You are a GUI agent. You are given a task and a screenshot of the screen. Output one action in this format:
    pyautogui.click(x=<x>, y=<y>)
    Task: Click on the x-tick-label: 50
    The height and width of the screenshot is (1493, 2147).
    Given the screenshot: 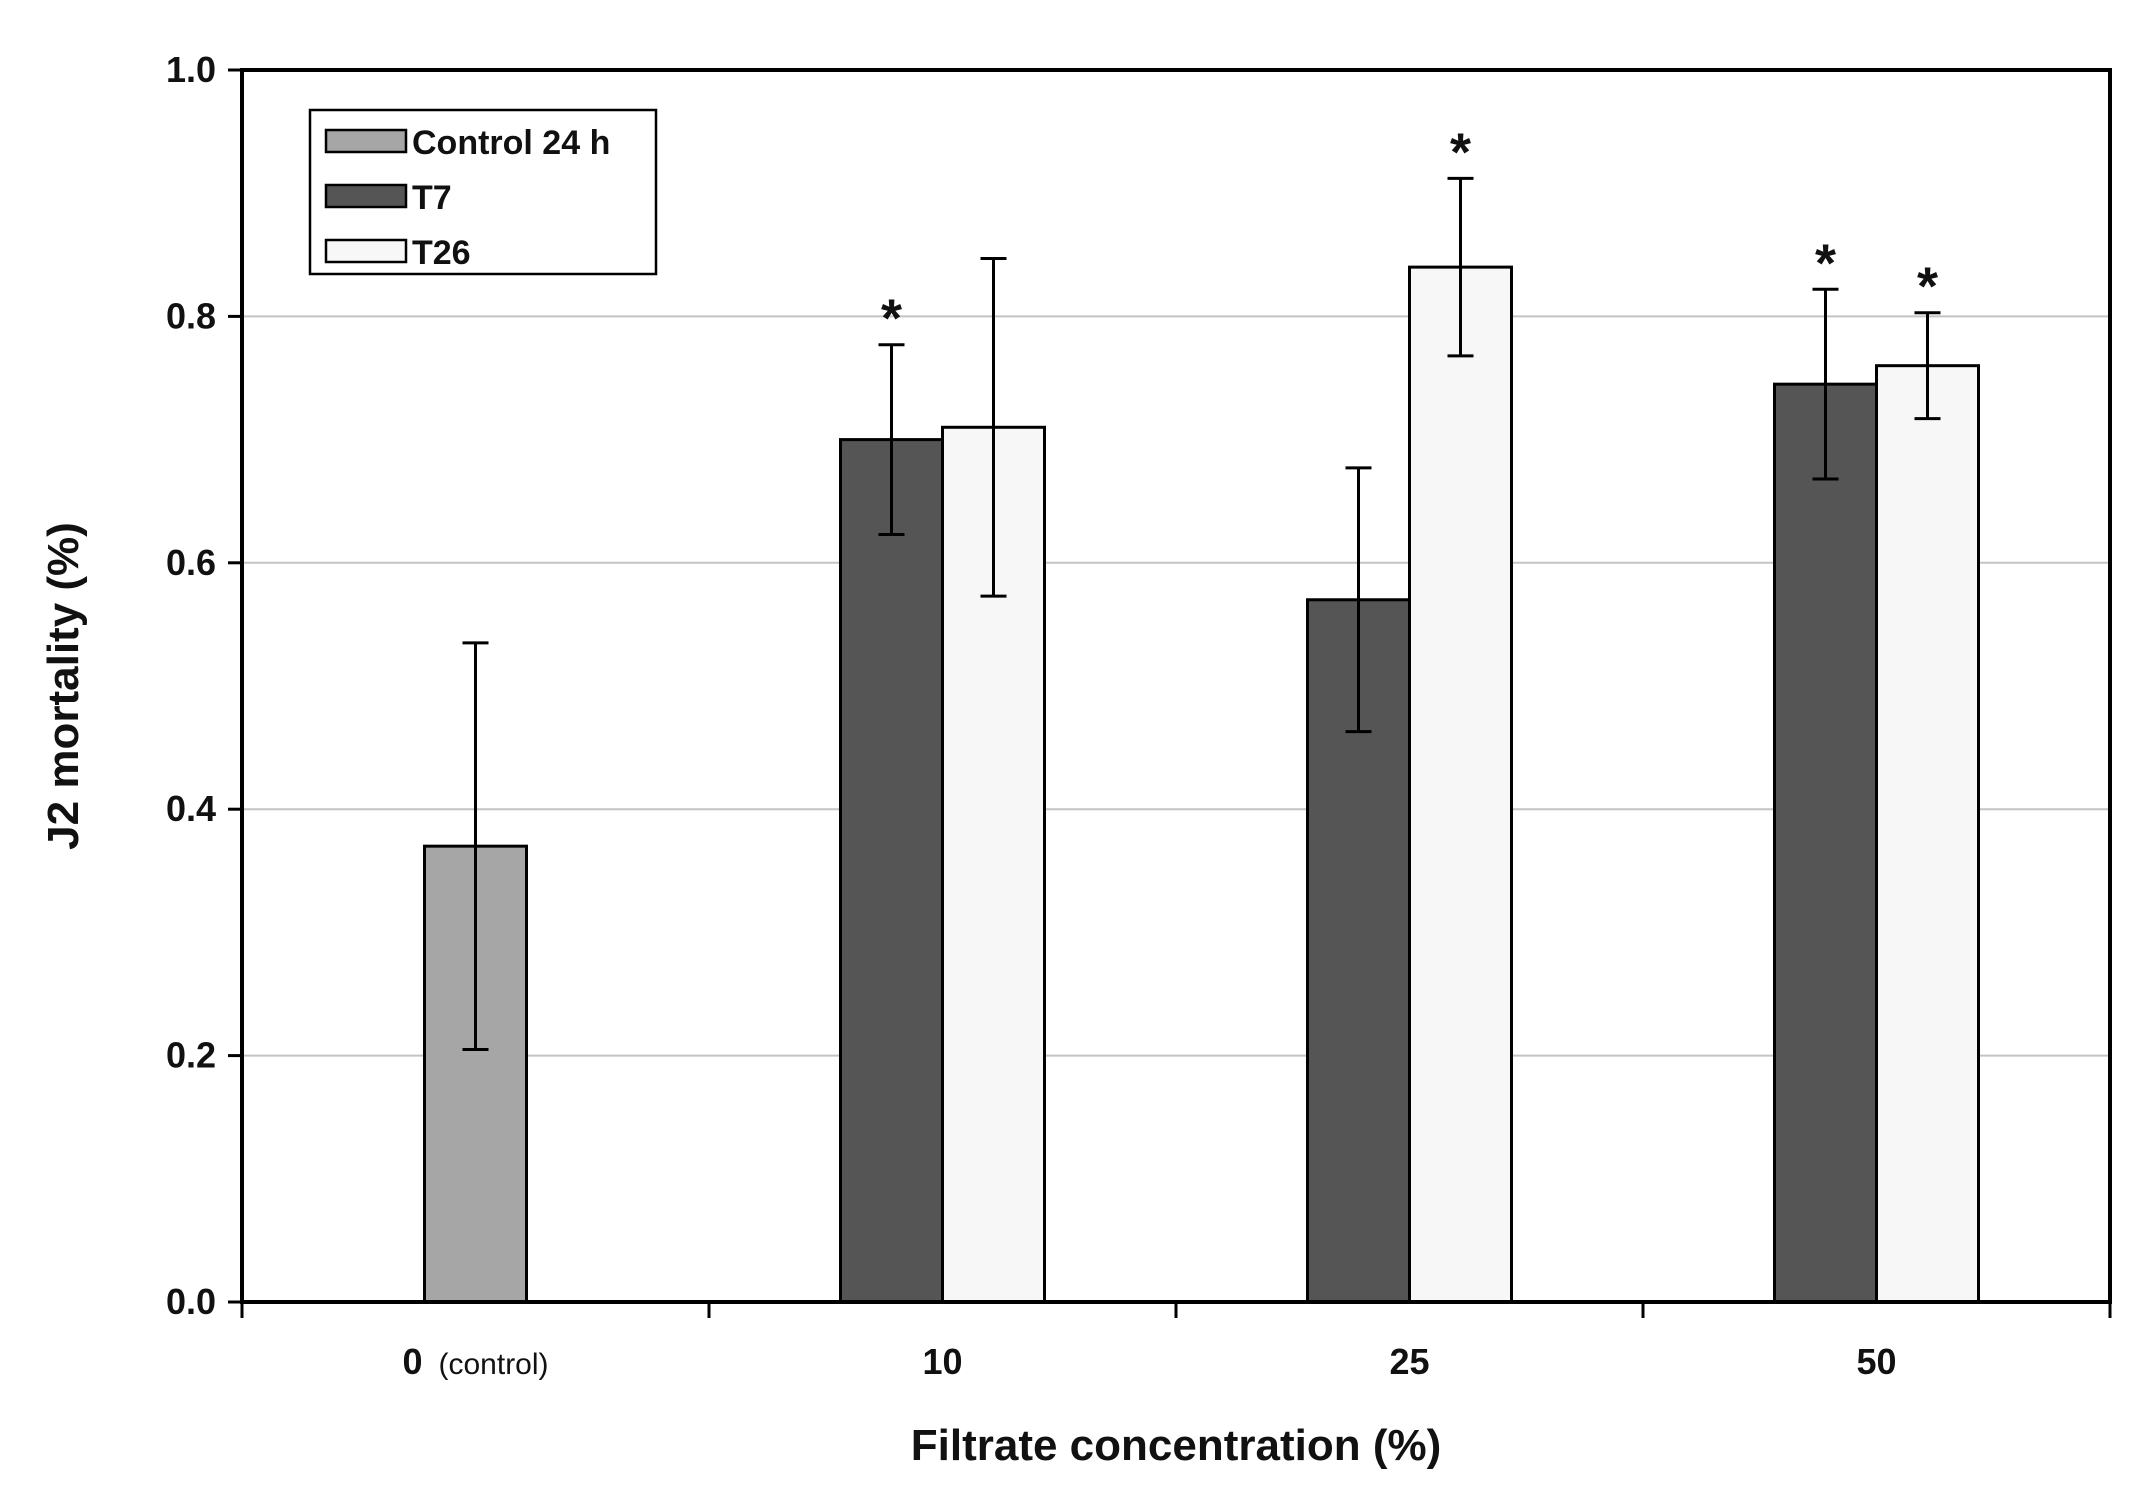 What is the action you would take?
    pyautogui.click(x=1876, y=1361)
    